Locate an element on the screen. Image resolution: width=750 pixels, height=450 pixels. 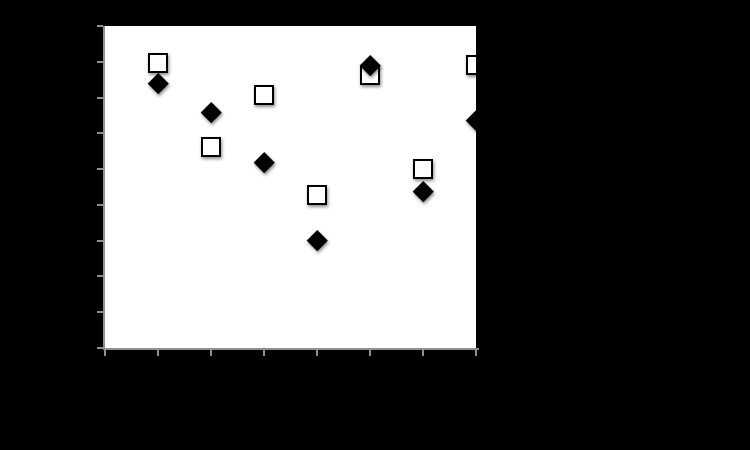
x-axis-line is located at coordinates (291, 349).